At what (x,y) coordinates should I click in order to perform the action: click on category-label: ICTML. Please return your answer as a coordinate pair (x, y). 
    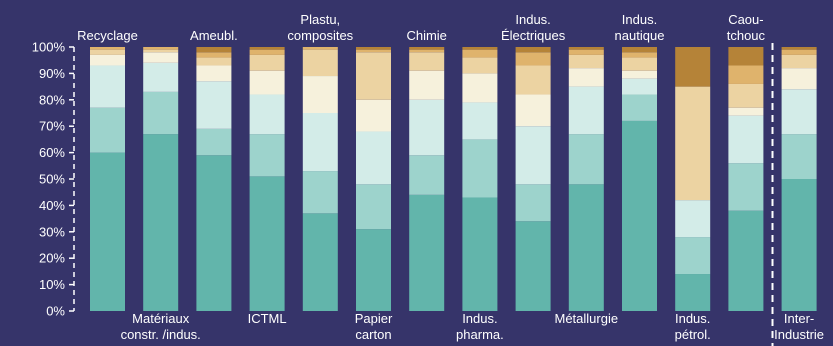
    Looking at the image, I should click on (267, 318).